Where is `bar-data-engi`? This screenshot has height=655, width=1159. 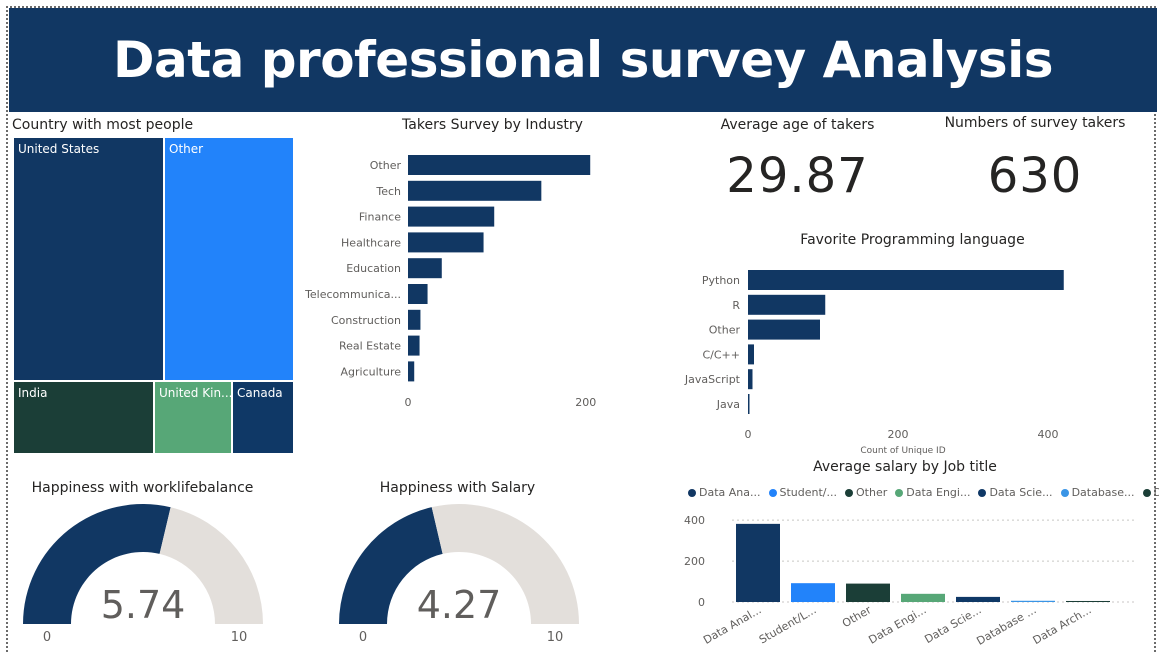 bar-data-engi is located at coordinates (923, 597).